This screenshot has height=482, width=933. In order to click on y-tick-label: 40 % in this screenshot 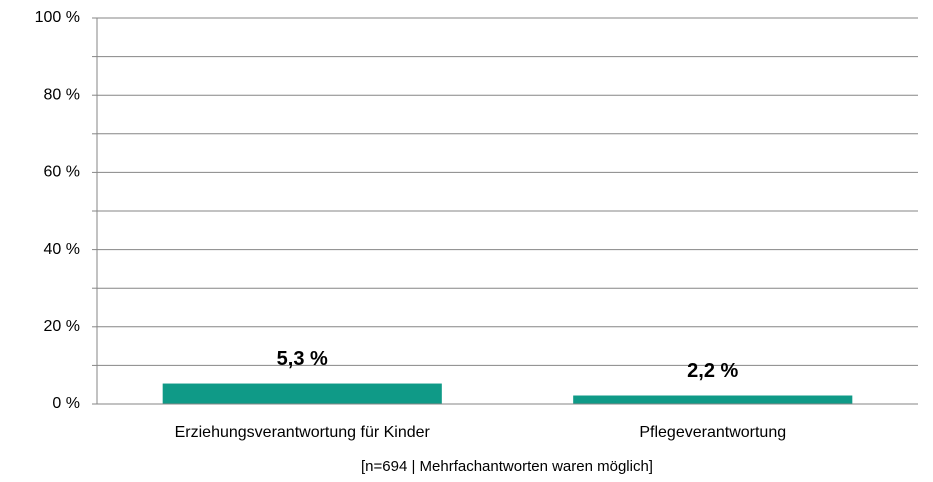, I will do `click(62, 249)`.